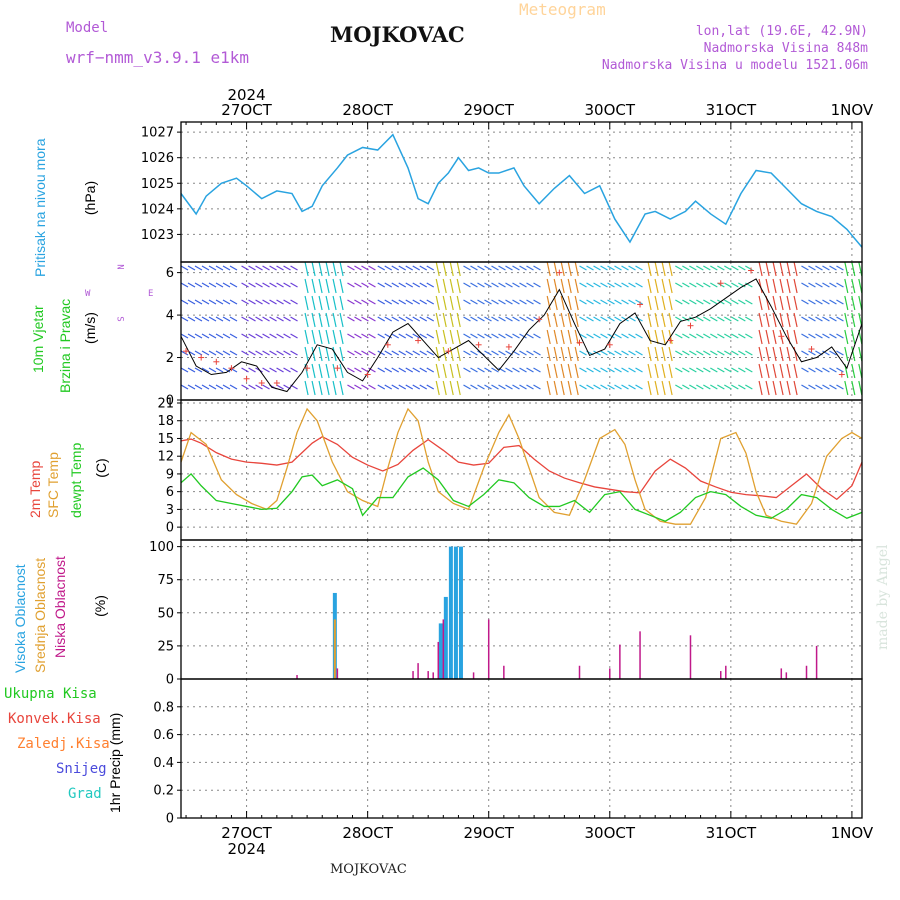 The height and width of the screenshot is (900, 900). Describe the element at coordinates (397, 34) in the screenshot. I see `page-title: MOJKOVAC` at that location.